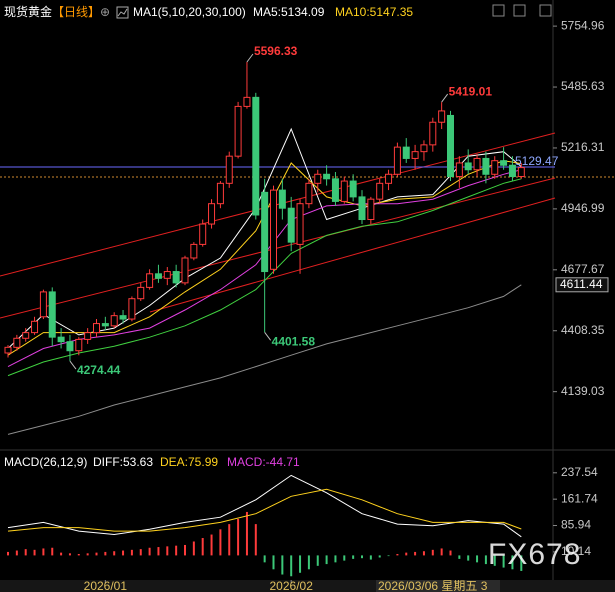 The image size is (615, 592). What do you see at coordinates (189, 462) in the screenshot?
I see `legend-entry: DEA:75.99` at bounding box center [189, 462].